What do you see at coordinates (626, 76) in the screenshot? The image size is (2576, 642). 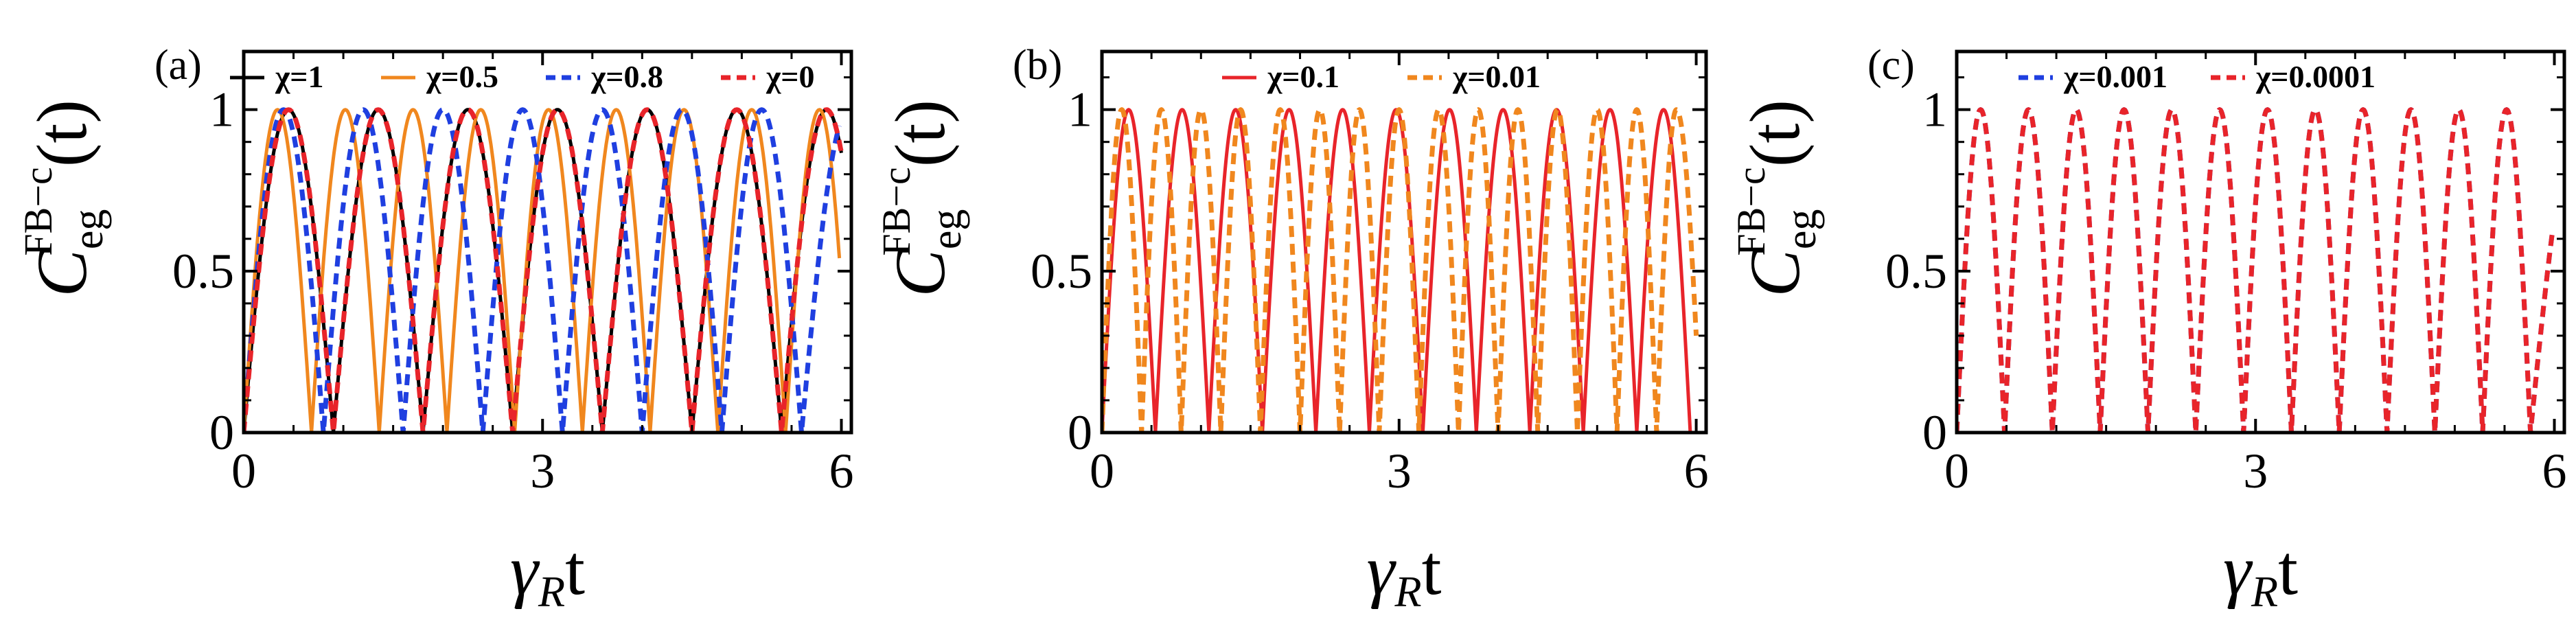 I see `legend-entry: χ=0.8` at bounding box center [626, 76].